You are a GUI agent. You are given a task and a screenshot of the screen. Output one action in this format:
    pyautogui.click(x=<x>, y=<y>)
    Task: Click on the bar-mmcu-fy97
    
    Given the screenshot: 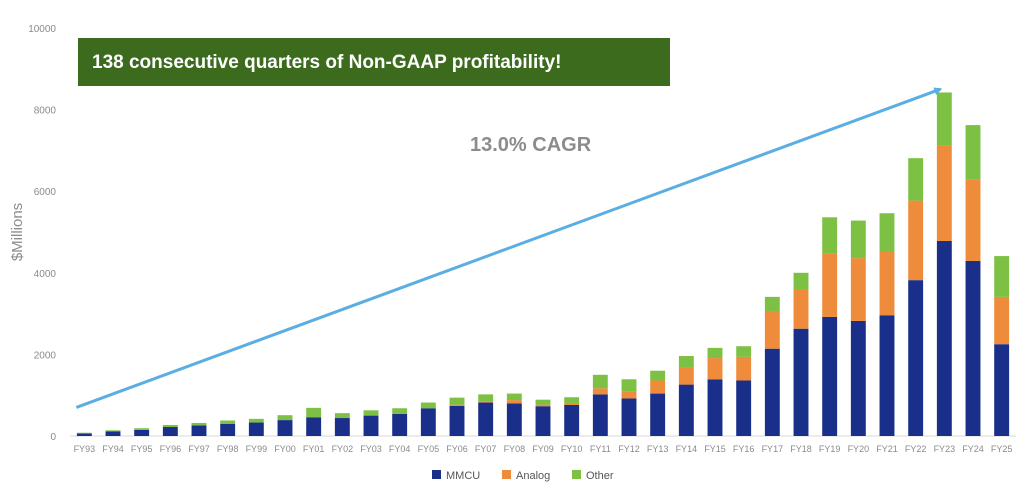 What is the action you would take?
    pyautogui.click(x=199, y=430)
    